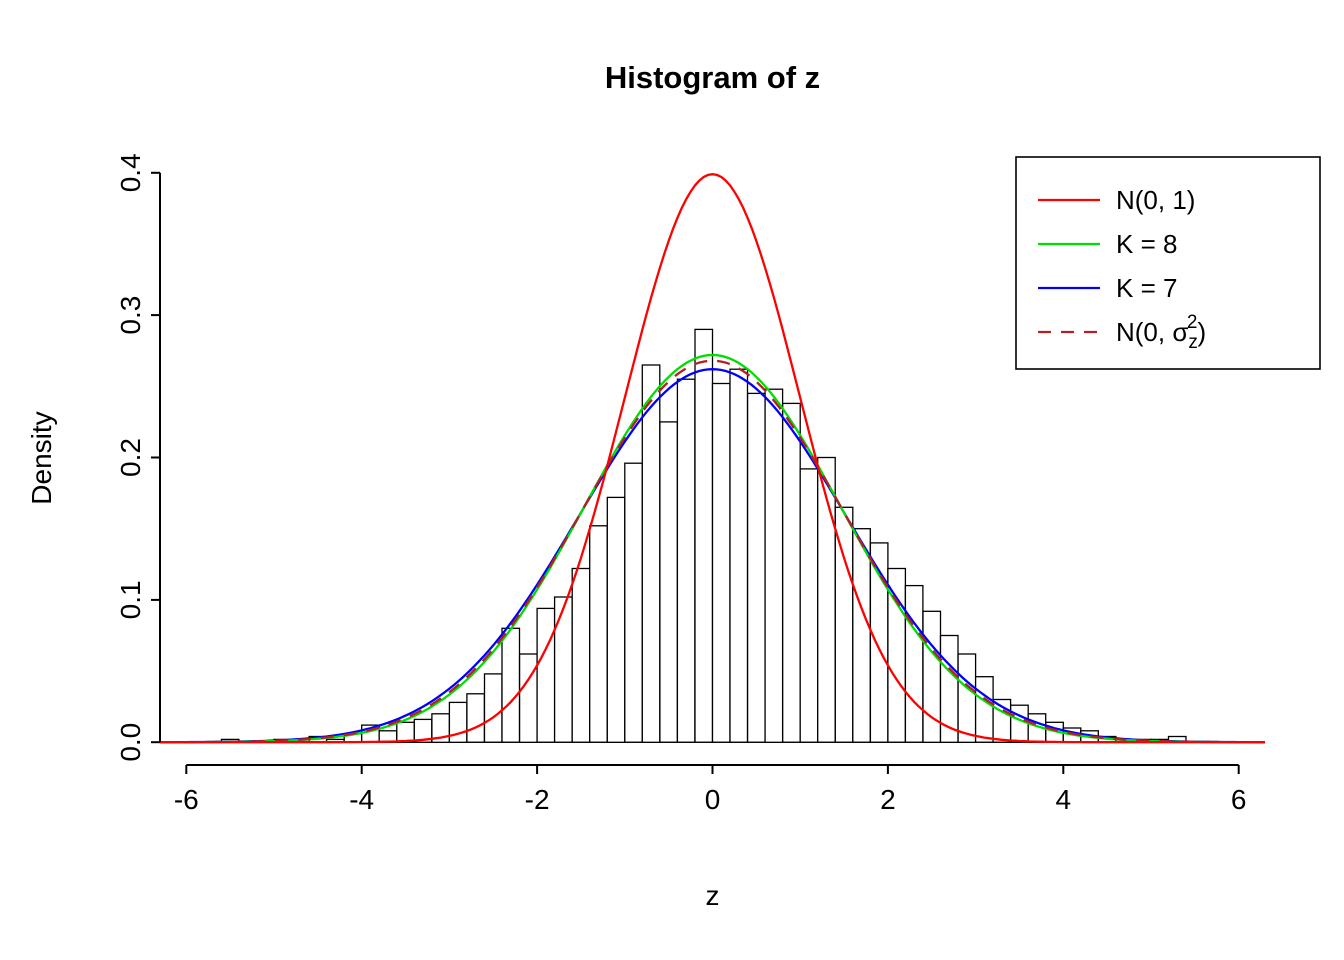 This screenshot has width=1344, height=960. I want to click on x-axis-label: z, so click(712, 895).